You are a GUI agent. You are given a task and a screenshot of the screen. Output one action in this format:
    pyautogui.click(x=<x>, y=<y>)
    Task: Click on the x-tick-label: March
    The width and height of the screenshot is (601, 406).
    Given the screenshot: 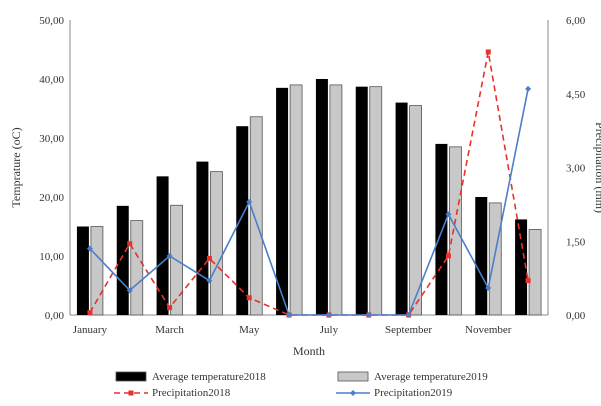 What is the action you would take?
    pyautogui.click(x=169, y=330)
    